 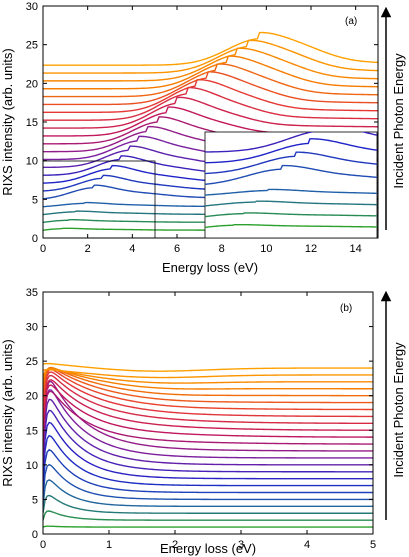 I want to click on panel-a-ytick-label: 30, so click(x=32, y=7).